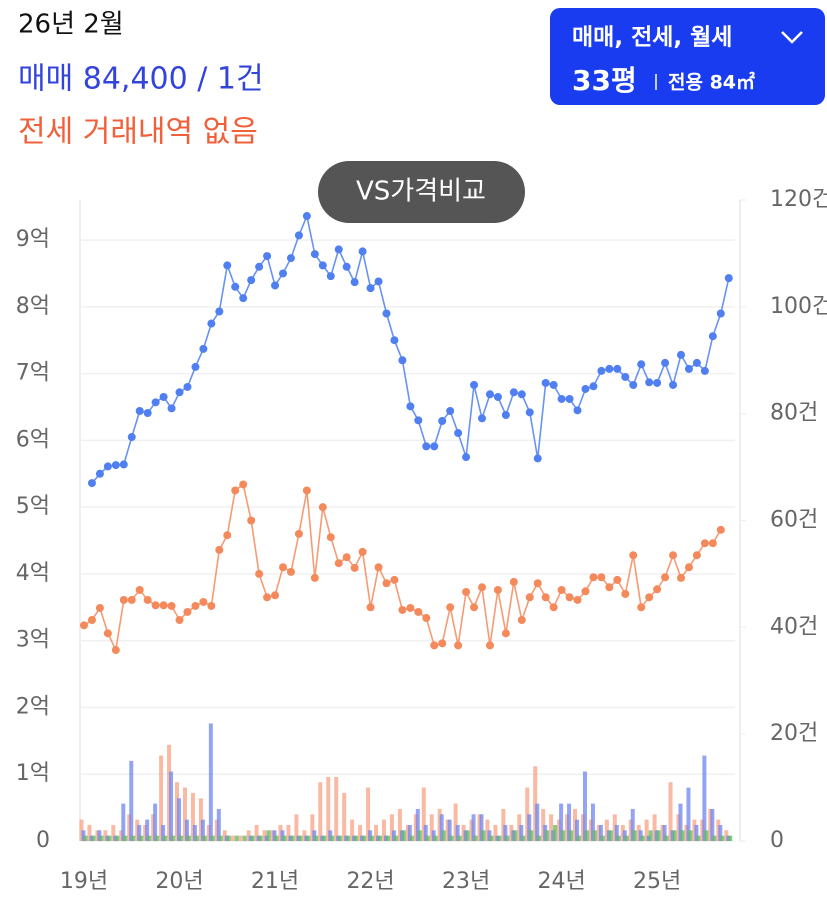  What do you see at coordinates (141, 79) in the screenshot?
I see `sale-summary: 매매 84,400 / 1건` at bounding box center [141, 79].